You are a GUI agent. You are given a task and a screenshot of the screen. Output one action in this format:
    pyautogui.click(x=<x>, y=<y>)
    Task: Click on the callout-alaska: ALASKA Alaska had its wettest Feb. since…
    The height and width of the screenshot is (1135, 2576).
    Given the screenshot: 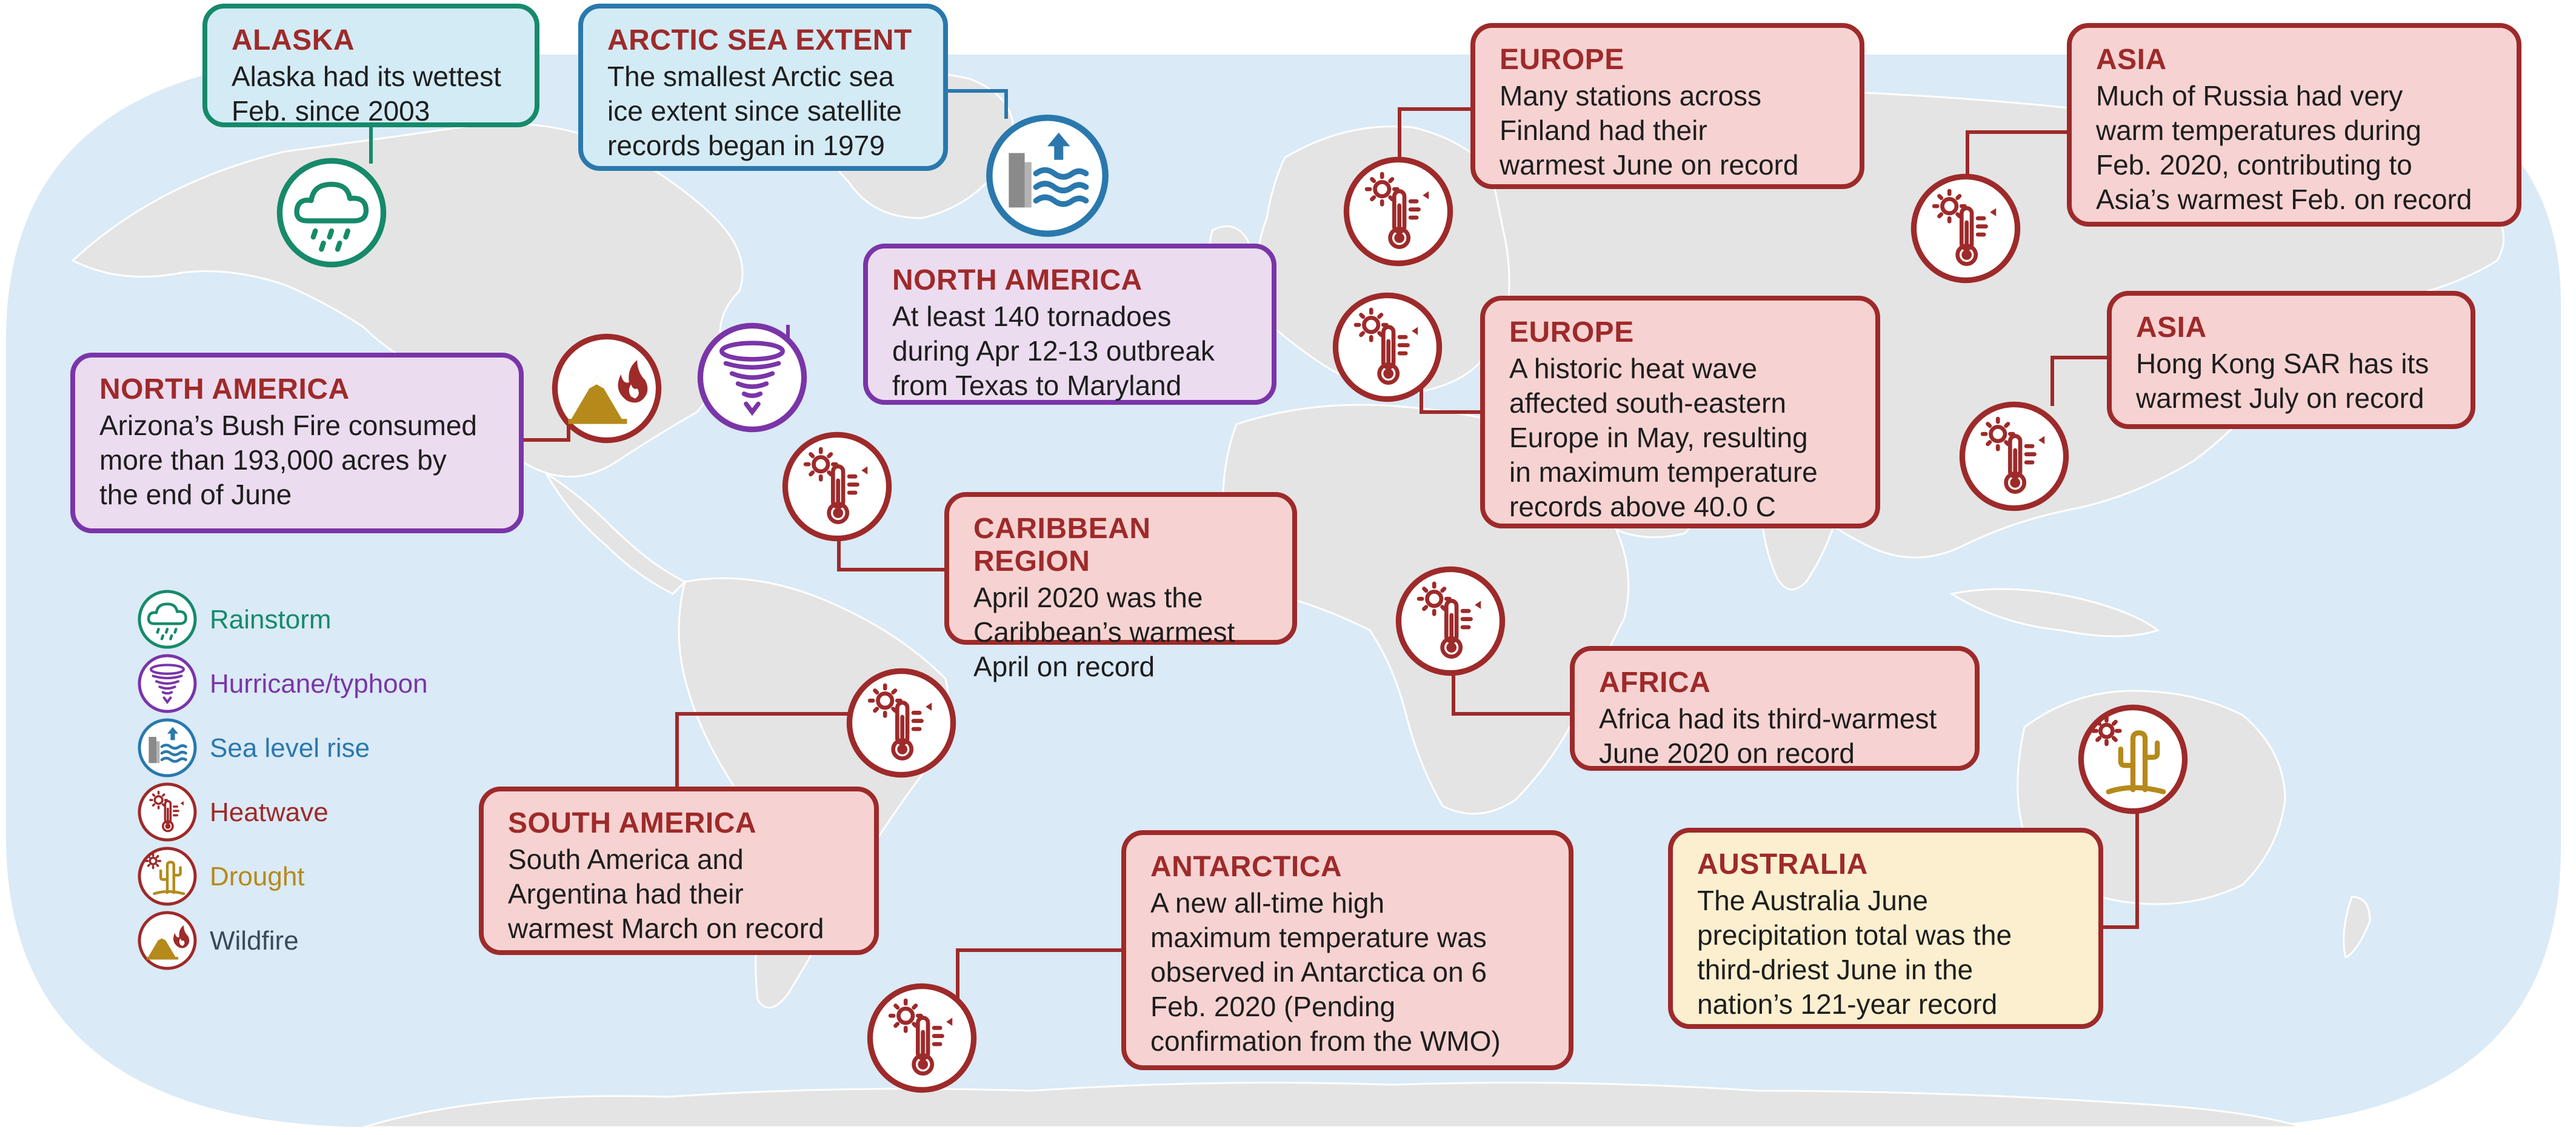 What is the action you would take?
    pyautogui.click(x=370, y=65)
    